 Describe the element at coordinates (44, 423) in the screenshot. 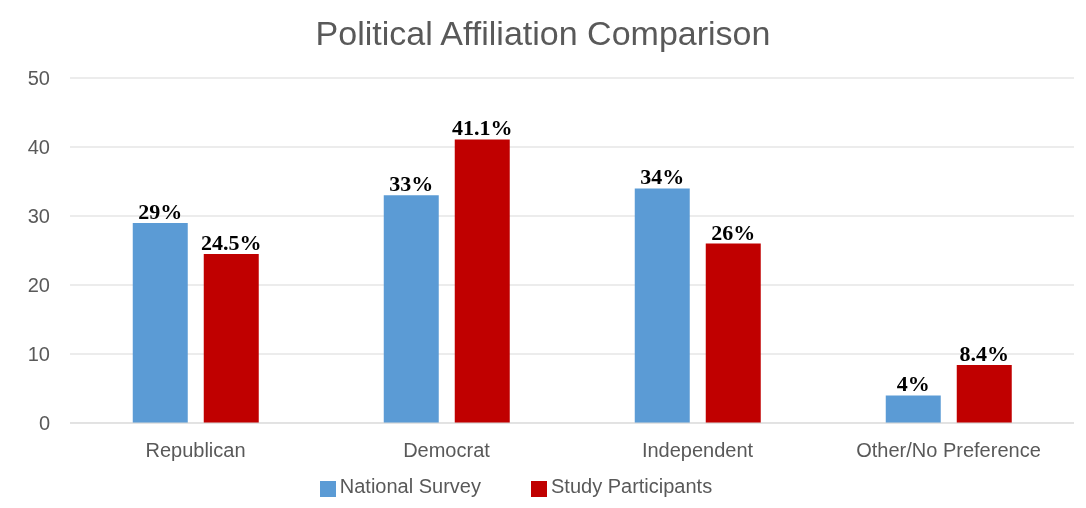

I see `y-tick-label: 0` at that location.